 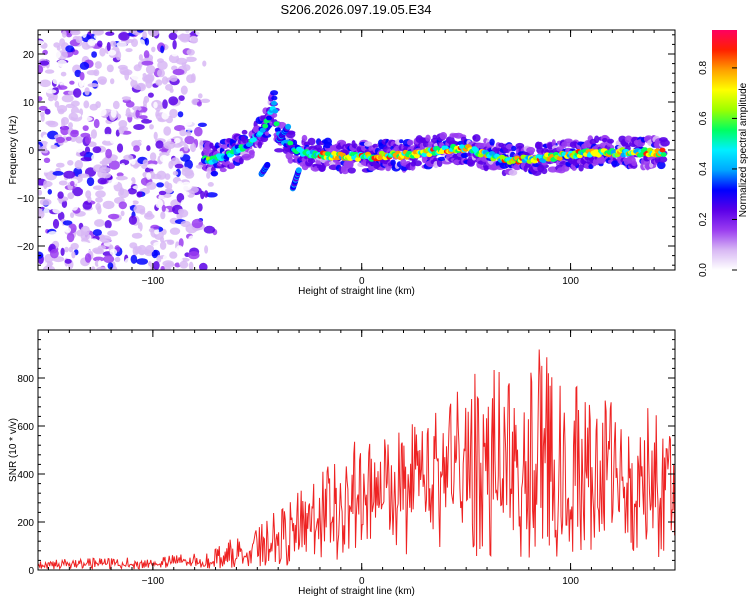 I want to click on y-tick-label: 0, so click(x=31, y=571).